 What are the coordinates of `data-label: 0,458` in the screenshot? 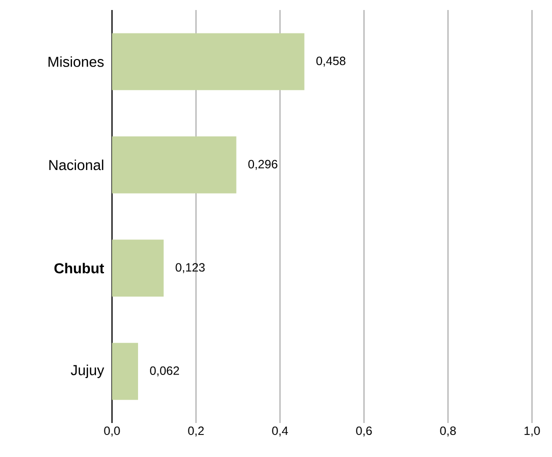 It's located at (331, 61).